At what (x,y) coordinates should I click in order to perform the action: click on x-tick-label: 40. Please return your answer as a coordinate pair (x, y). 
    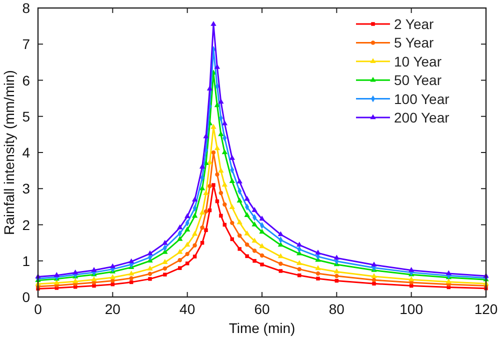
    Looking at the image, I should click on (188, 309).